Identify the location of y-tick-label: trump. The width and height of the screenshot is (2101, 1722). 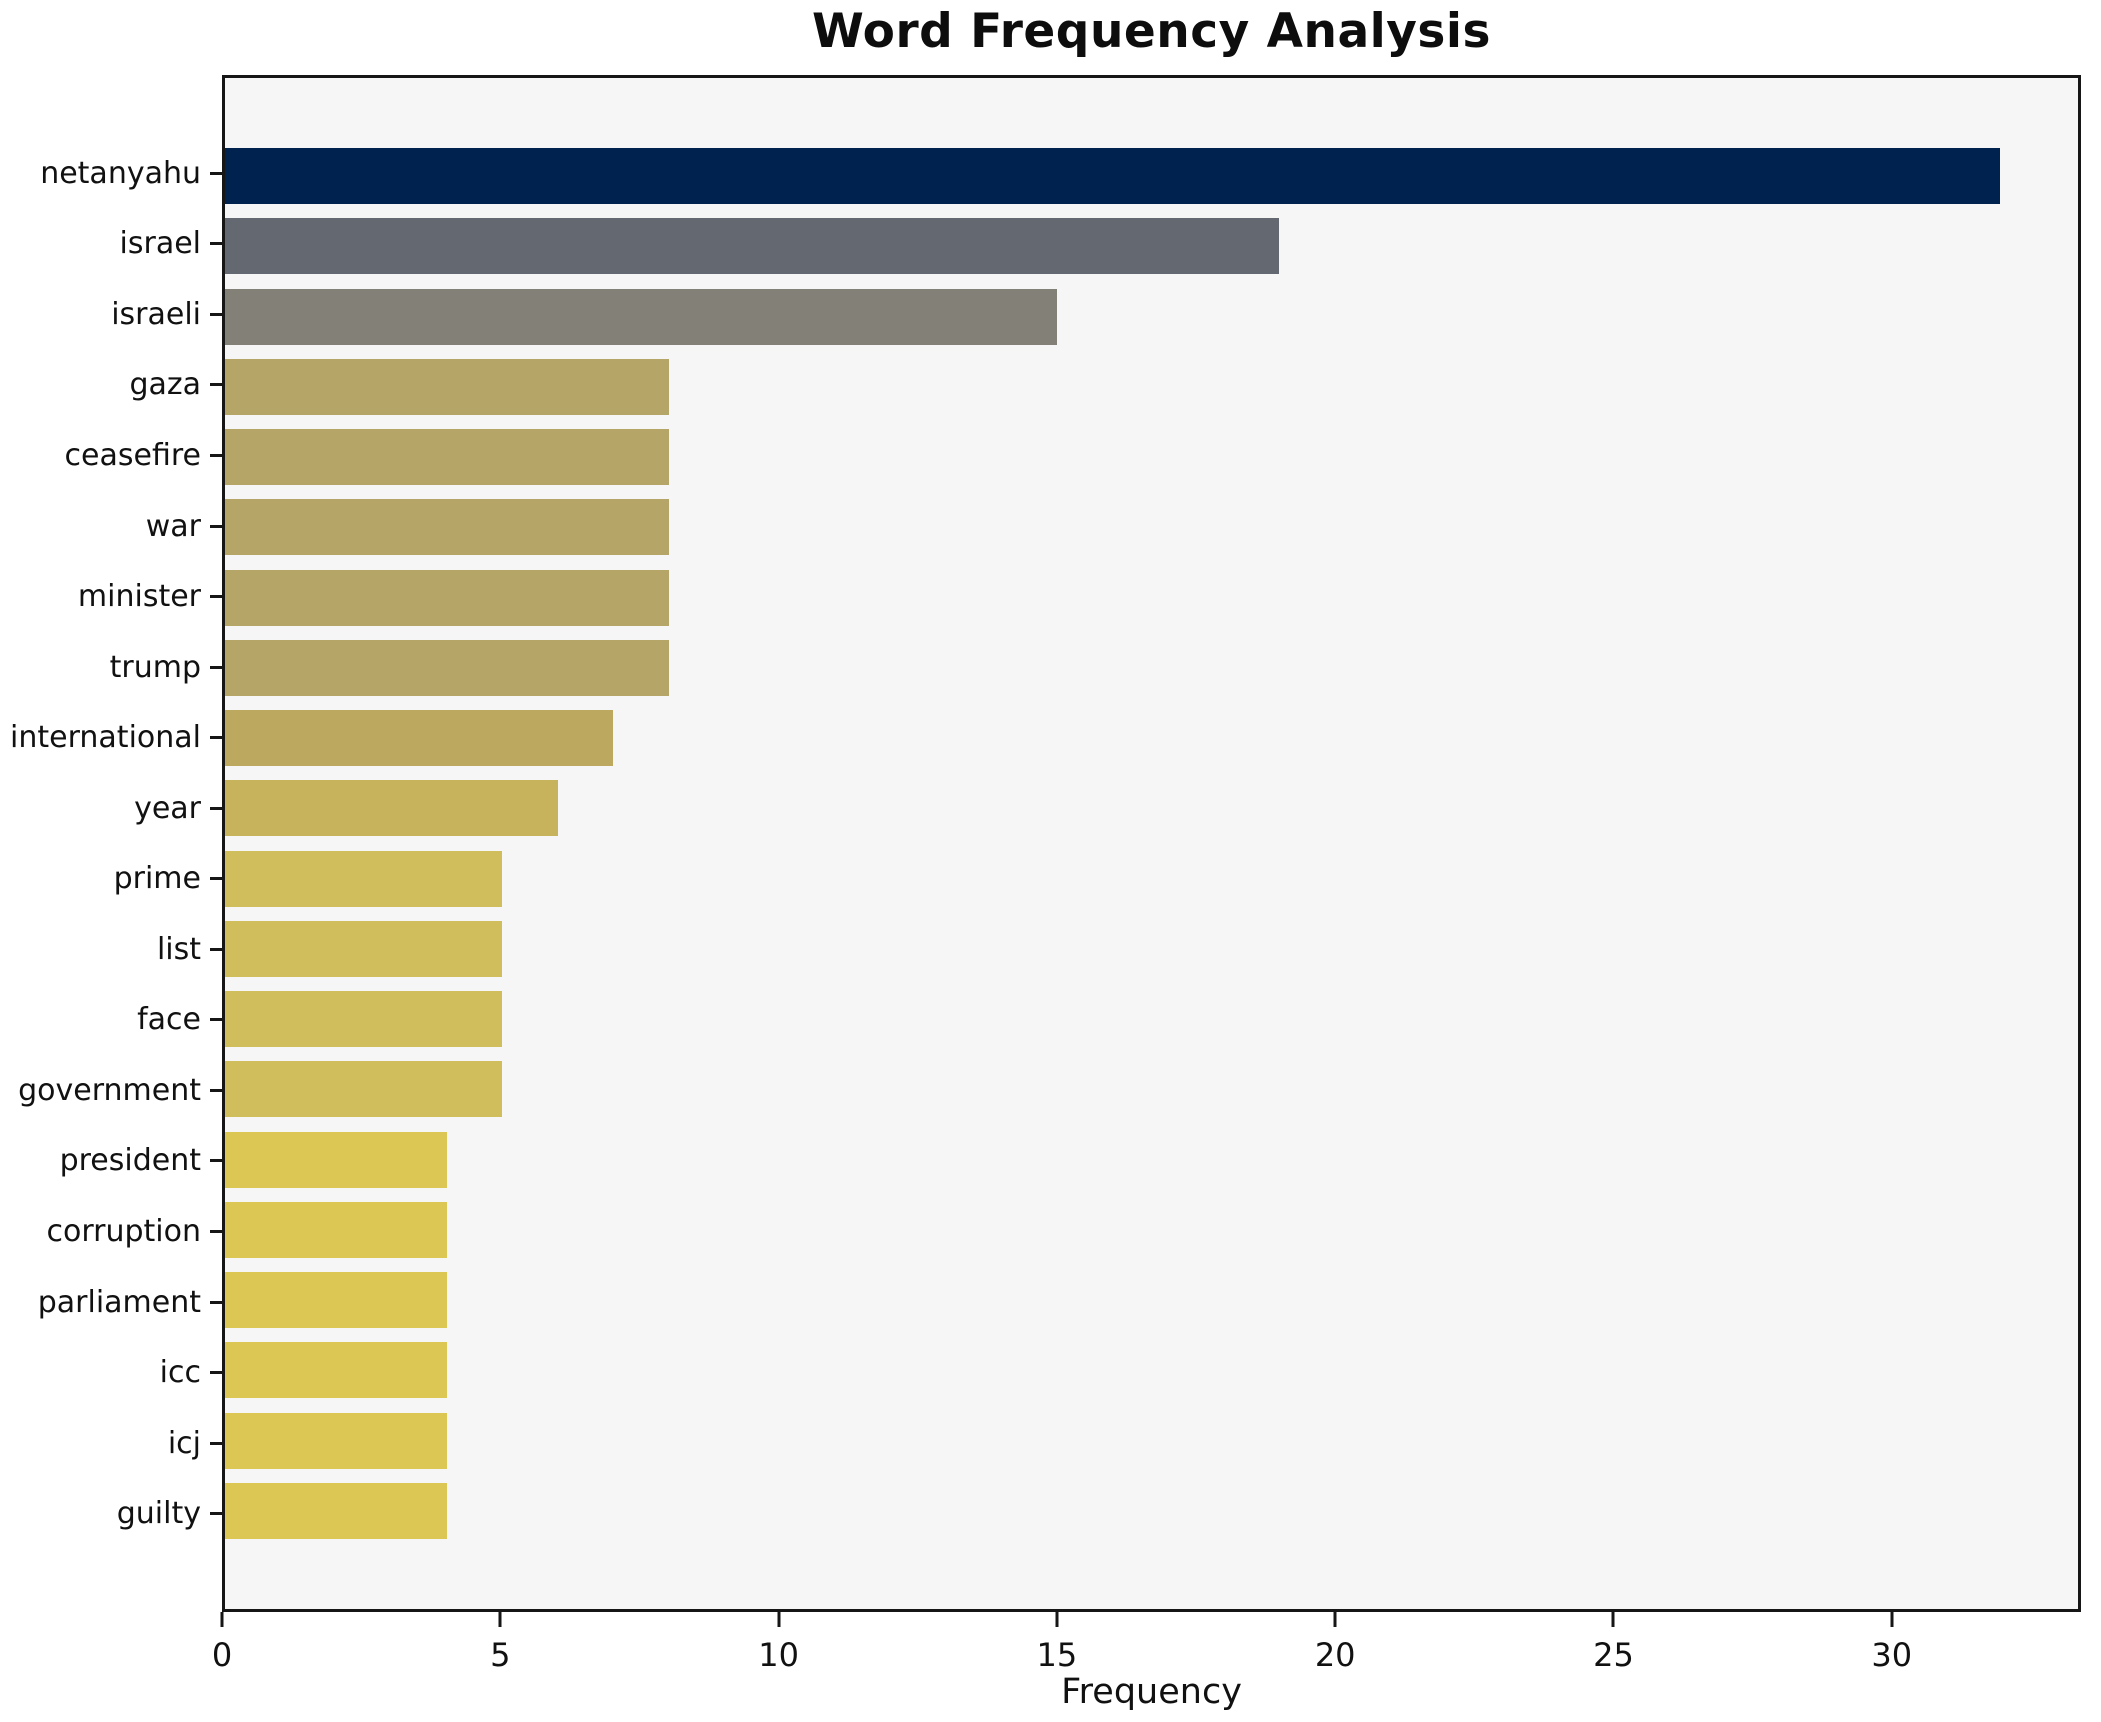
(155, 667).